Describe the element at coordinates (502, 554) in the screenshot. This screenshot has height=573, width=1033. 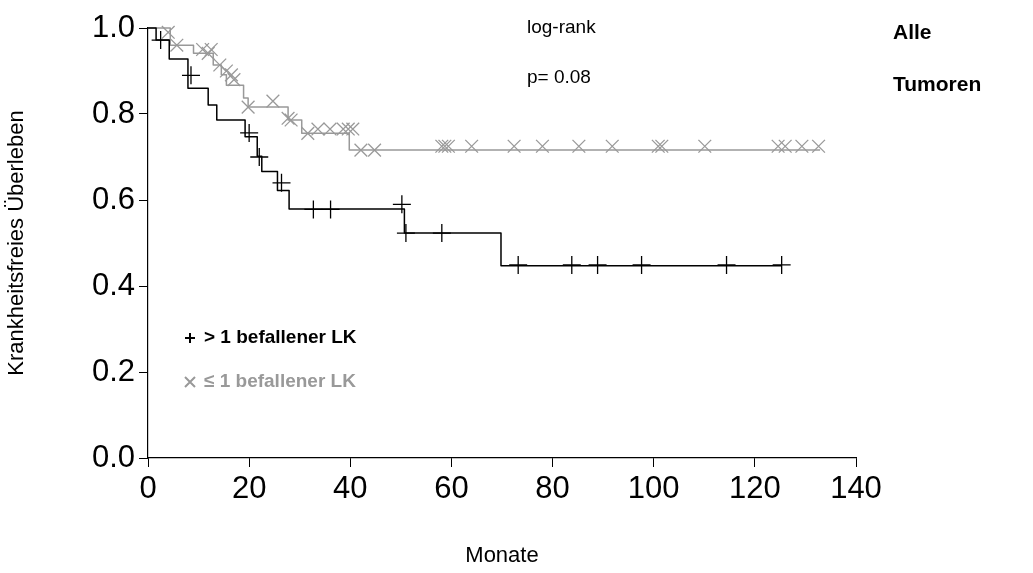
I see `x-axis-title: Monate` at that location.